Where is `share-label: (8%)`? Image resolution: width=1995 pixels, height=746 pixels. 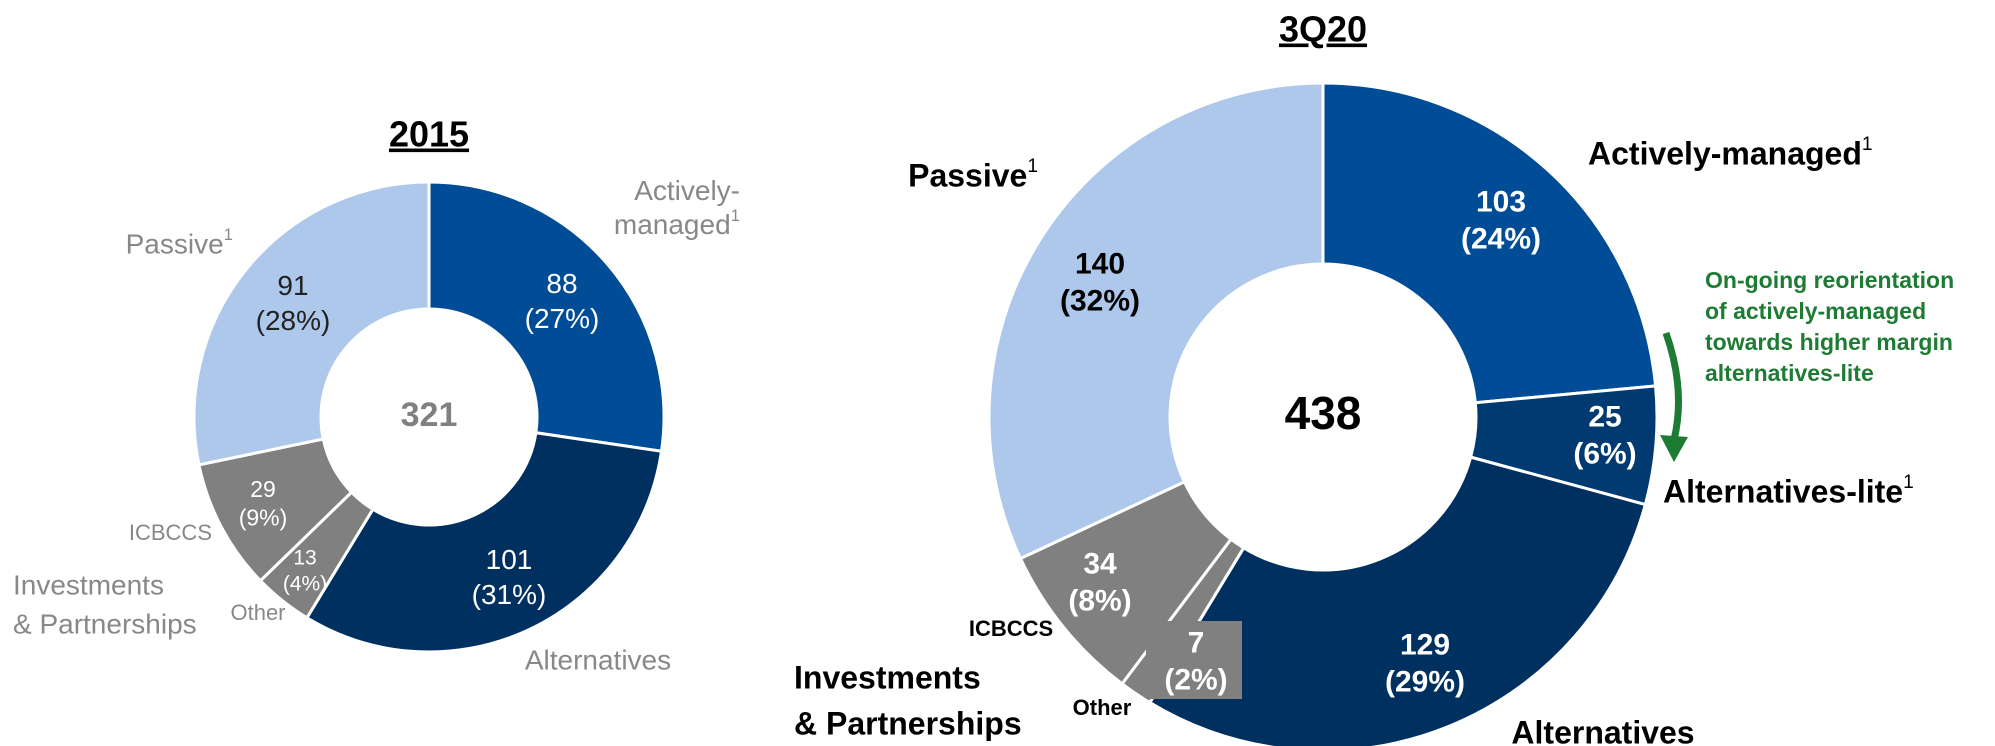
share-label: (8%) is located at coordinates (1099, 601).